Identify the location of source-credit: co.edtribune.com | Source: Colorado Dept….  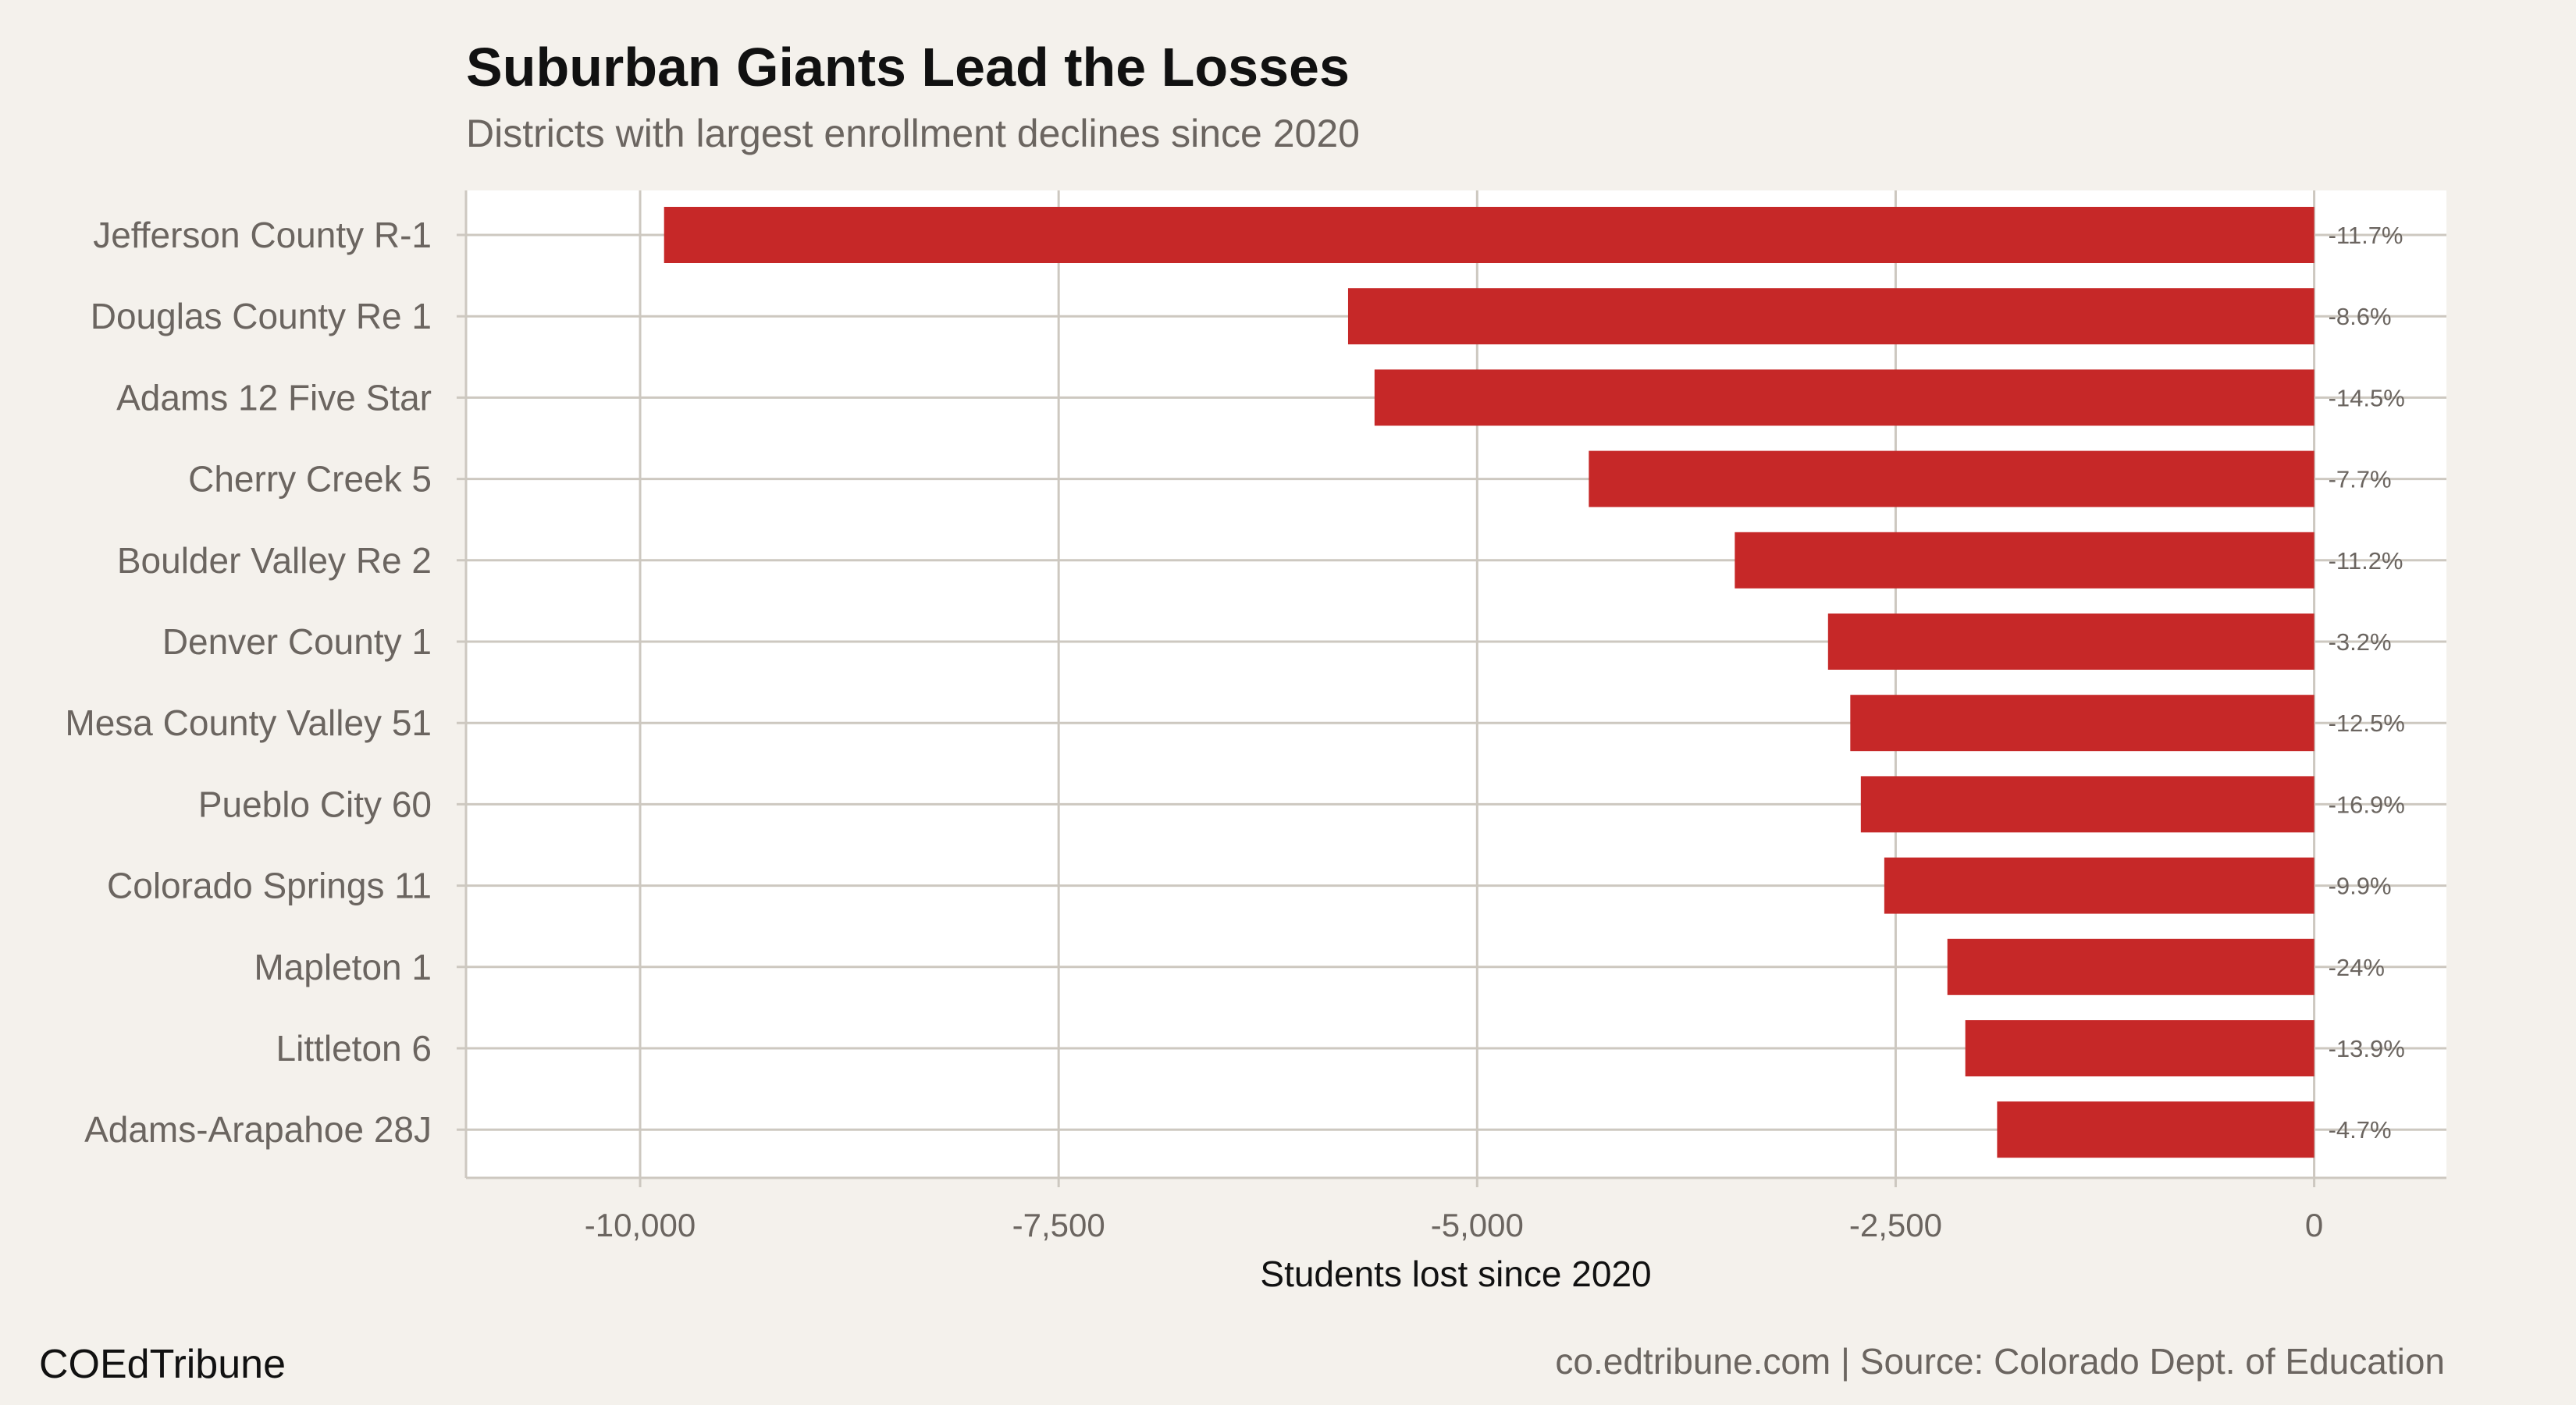
(2000, 1362).